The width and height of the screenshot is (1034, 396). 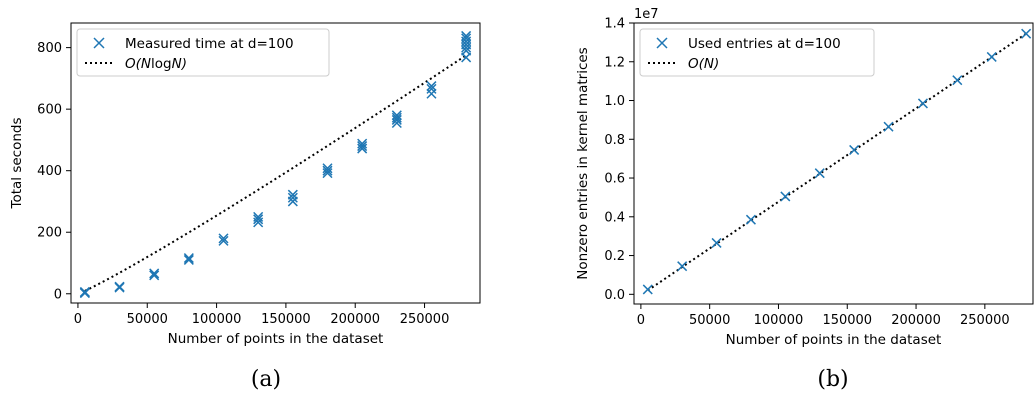 What do you see at coordinates (614, 62) in the screenshot?
I see `chart-b-y-tick-label: 1.2` at bounding box center [614, 62].